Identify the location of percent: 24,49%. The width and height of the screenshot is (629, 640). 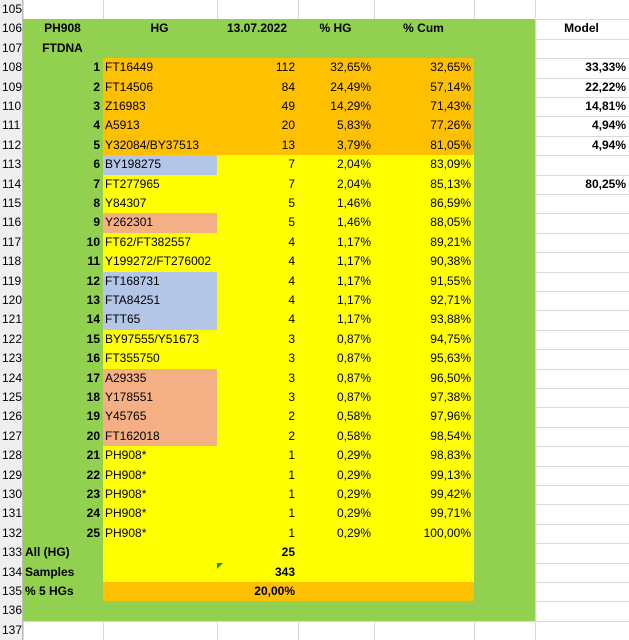
(350, 86).